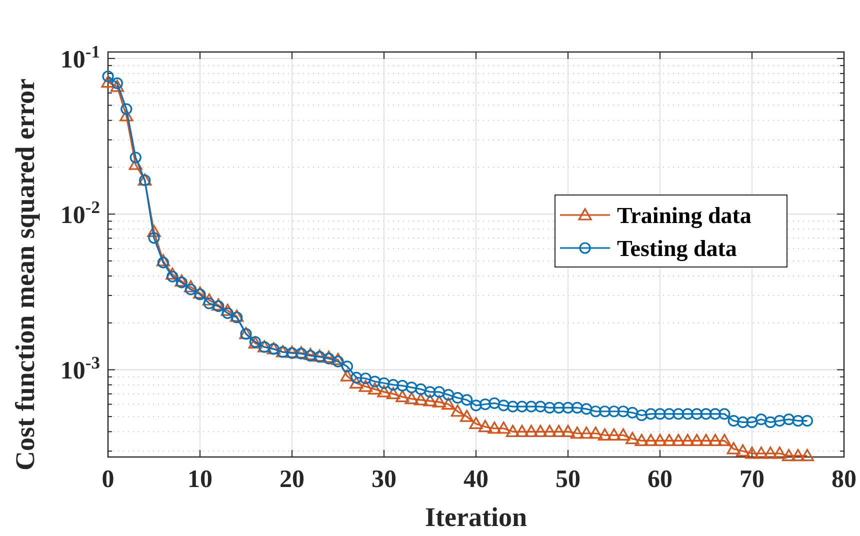 This screenshot has width=860, height=536. I want to click on x-axis-title: Iteration, so click(476, 517).